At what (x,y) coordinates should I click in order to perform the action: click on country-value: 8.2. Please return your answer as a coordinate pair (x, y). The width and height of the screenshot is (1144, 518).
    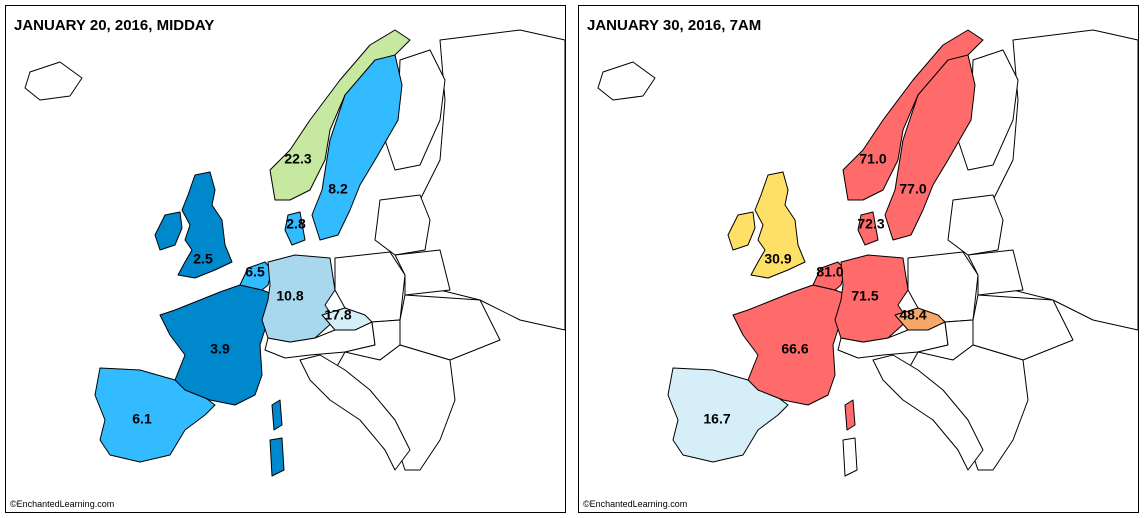
    Looking at the image, I should click on (338, 189).